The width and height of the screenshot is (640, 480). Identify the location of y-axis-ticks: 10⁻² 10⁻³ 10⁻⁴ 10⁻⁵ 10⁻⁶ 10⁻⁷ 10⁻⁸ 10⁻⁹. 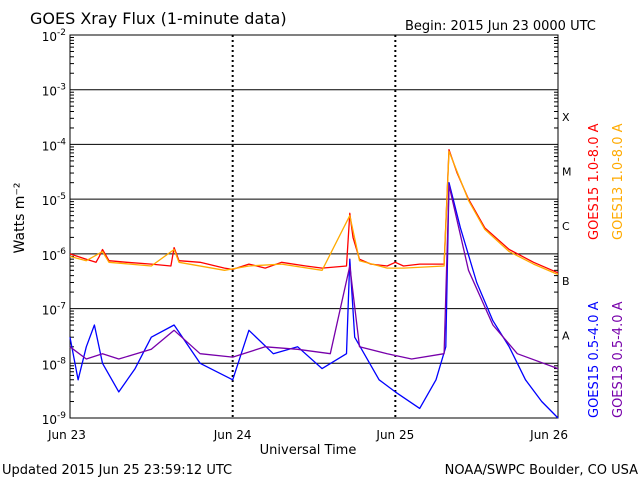
(54, 227).